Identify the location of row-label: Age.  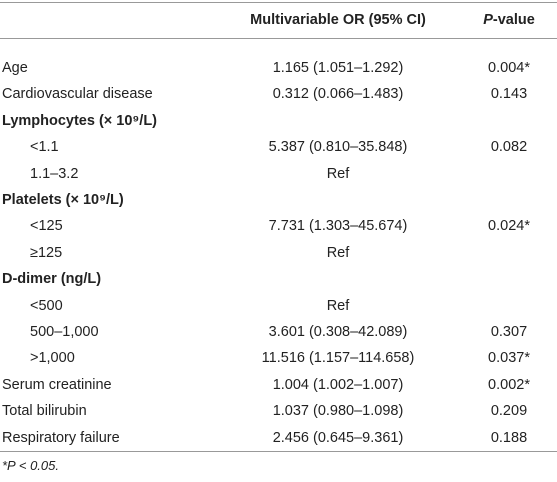
(15, 68).